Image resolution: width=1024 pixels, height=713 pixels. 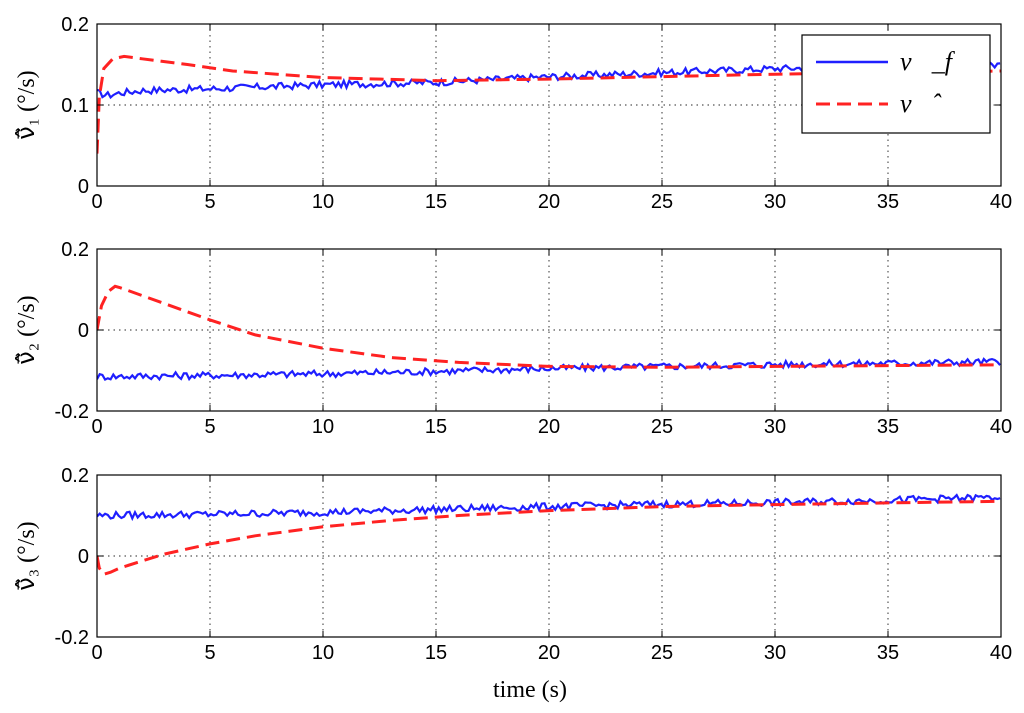 I want to click on legend-label: ν⃗_f, so click(x=928, y=61).